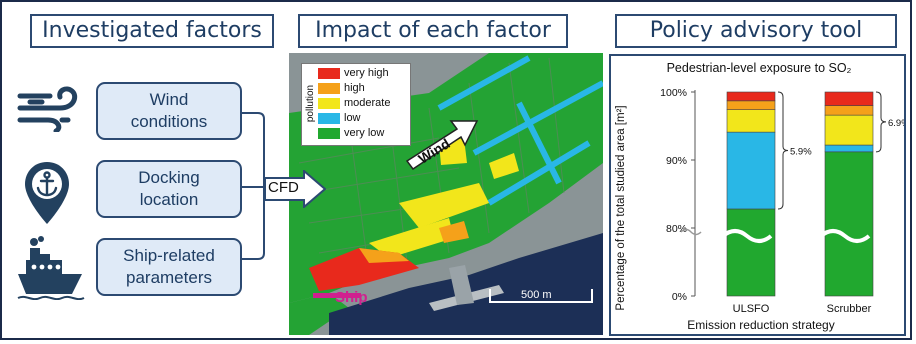 The image size is (916, 344). Describe the element at coordinates (756, 31) in the screenshot. I see `header-policy-advisory-tool: Policy advisory tool` at that location.